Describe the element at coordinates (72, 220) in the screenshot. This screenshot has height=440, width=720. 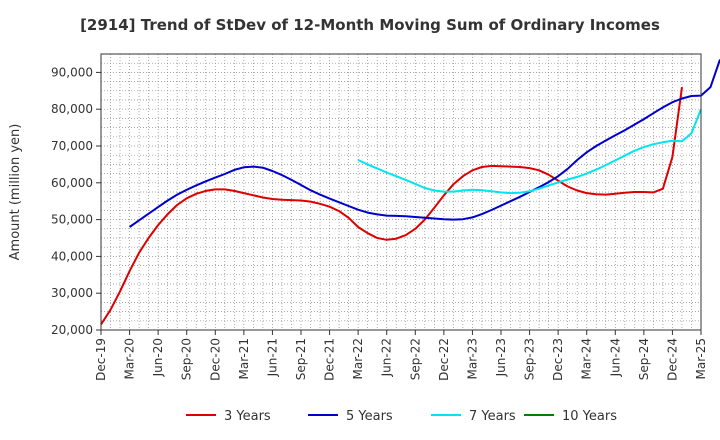
I see `y-tick-label: 50,000` at that location.